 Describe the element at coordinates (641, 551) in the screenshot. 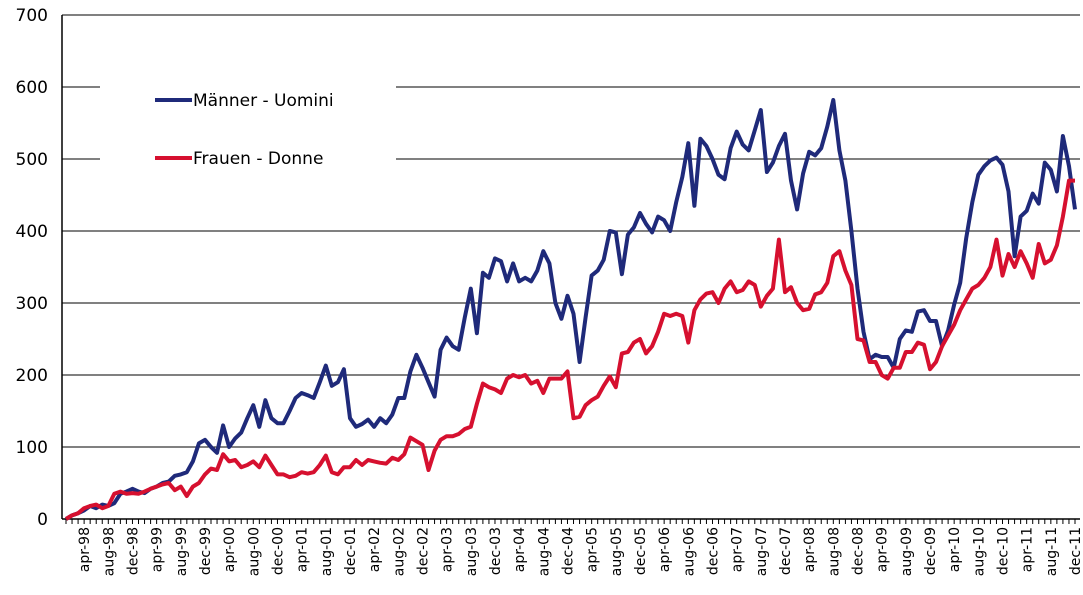

I see `x-tick-label: dec-05` at that location.